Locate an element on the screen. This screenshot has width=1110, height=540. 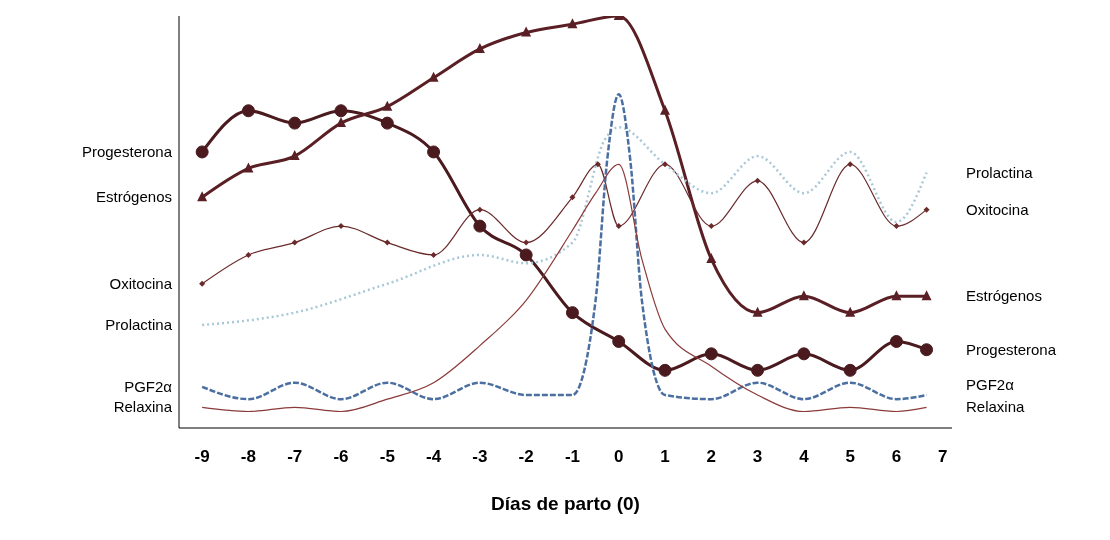
text: Oxitocina is located at coordinates (997, 209).